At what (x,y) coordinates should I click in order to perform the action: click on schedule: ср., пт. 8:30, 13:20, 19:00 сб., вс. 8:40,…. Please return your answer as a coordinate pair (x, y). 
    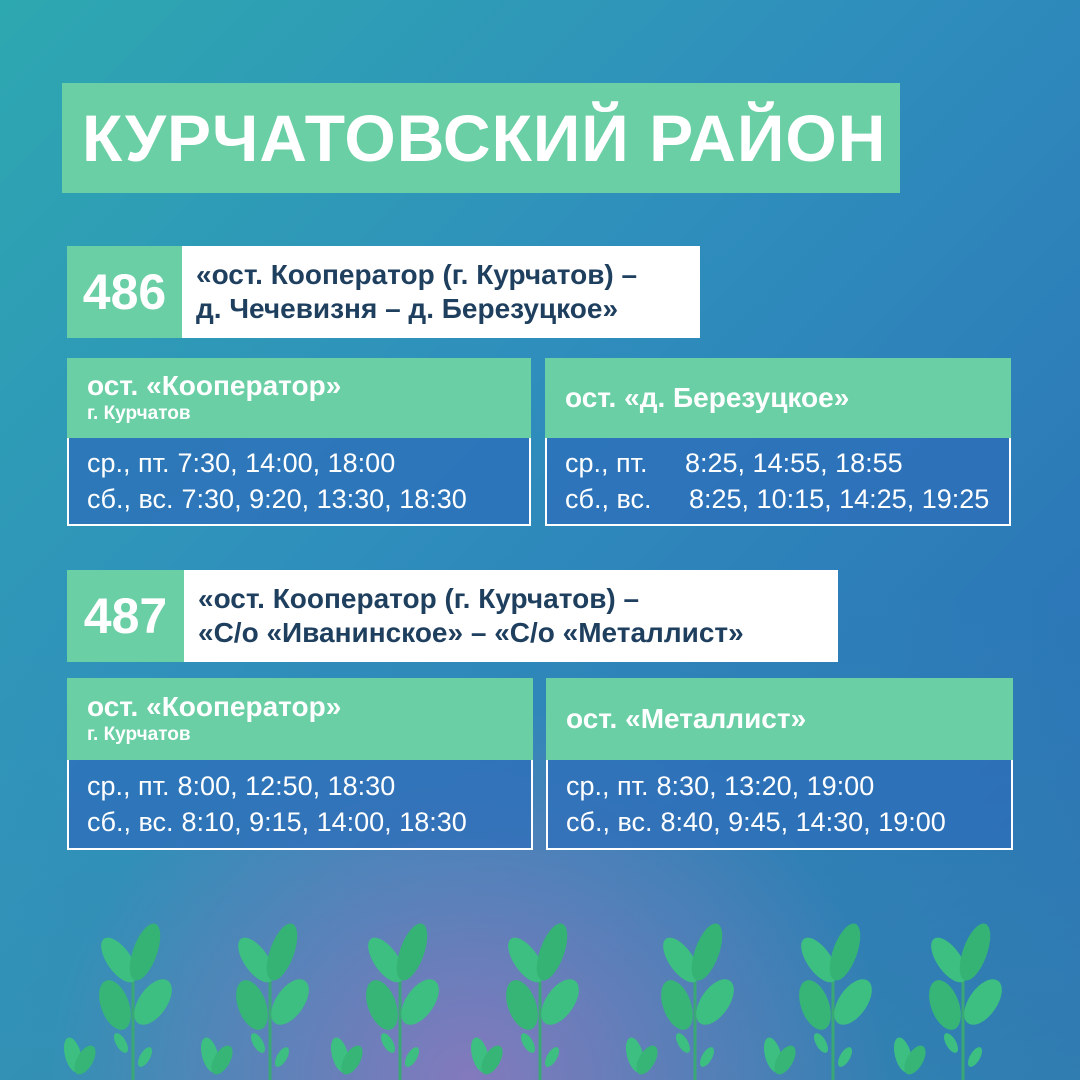
    Looking at the image, I should click on (779, 805).